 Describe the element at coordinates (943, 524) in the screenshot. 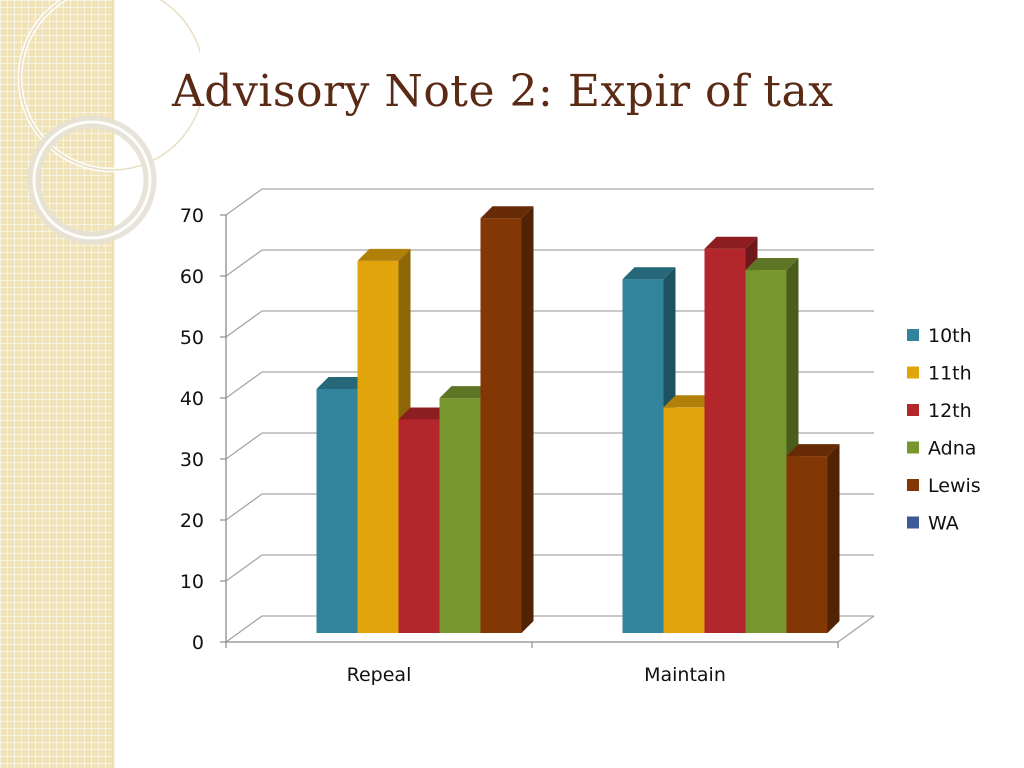

I see `legend-label: WA` at that location.